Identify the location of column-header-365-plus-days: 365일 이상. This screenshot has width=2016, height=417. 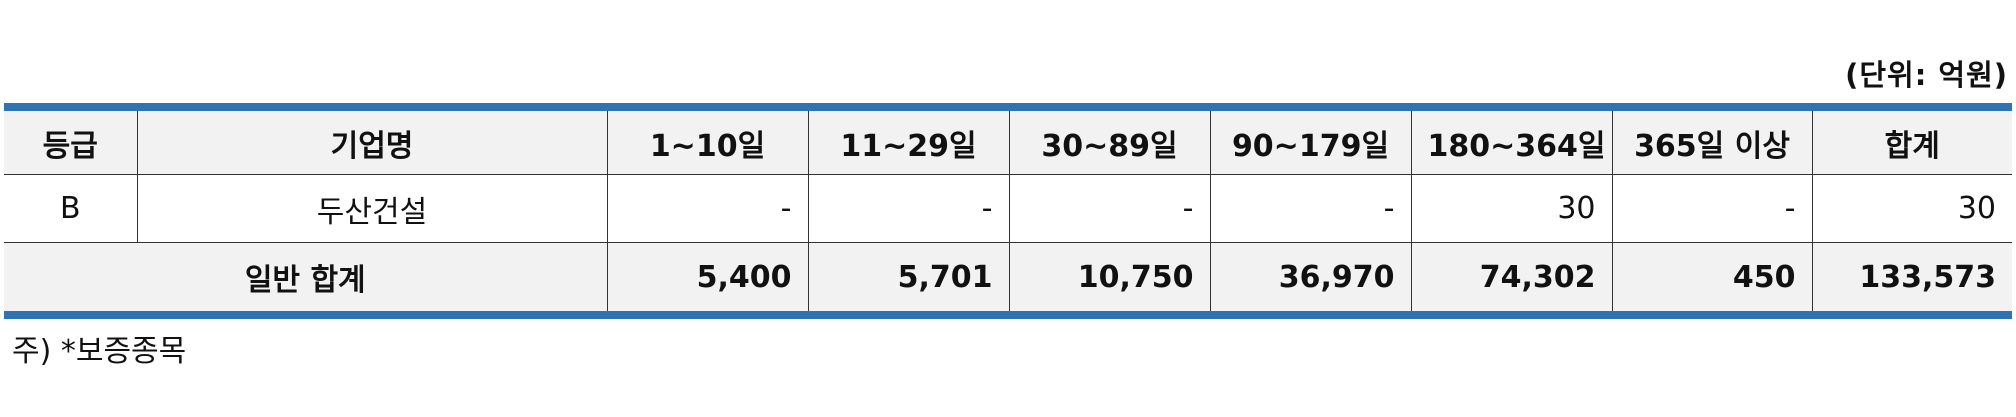
(1712, 140).